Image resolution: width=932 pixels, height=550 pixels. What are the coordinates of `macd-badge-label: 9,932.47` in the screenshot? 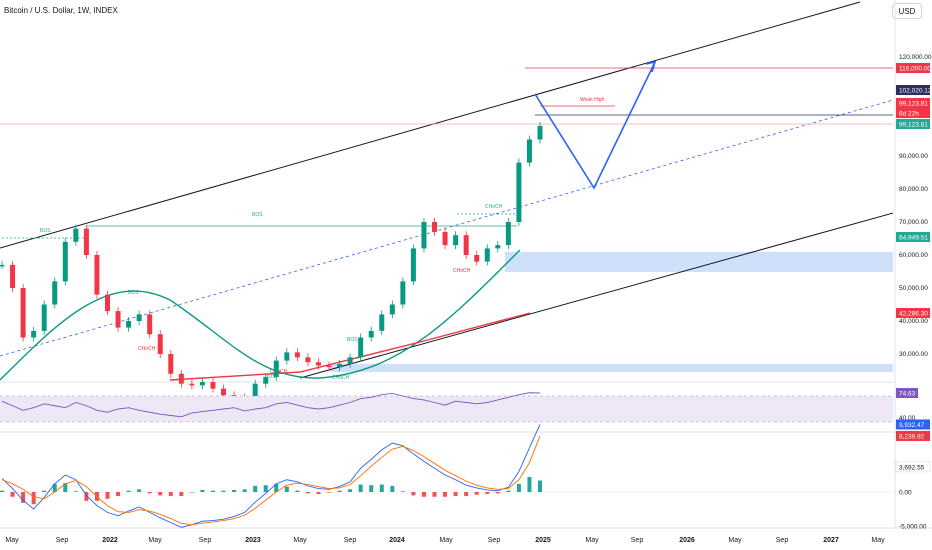 It's located at (912, 425).